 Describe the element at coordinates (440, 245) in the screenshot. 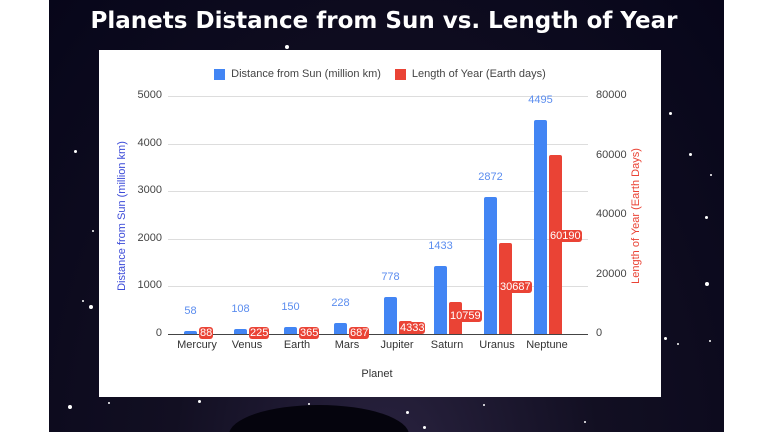

I see `data-label-distance: 1433` at that location.